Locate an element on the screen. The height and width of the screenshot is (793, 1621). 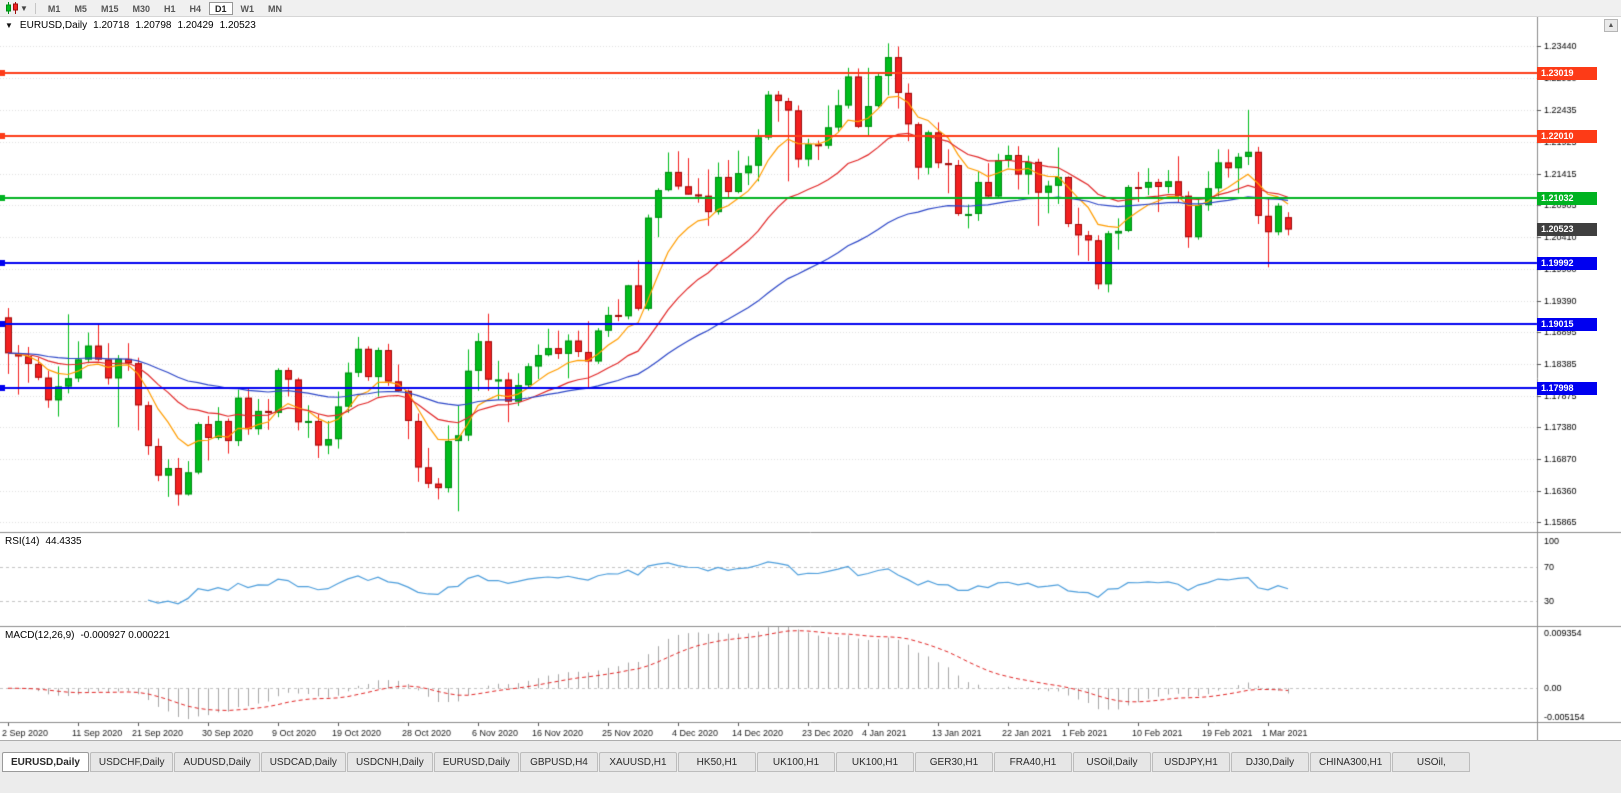
chart-tab: HK50,H1 is located at coordinates (716, 762).